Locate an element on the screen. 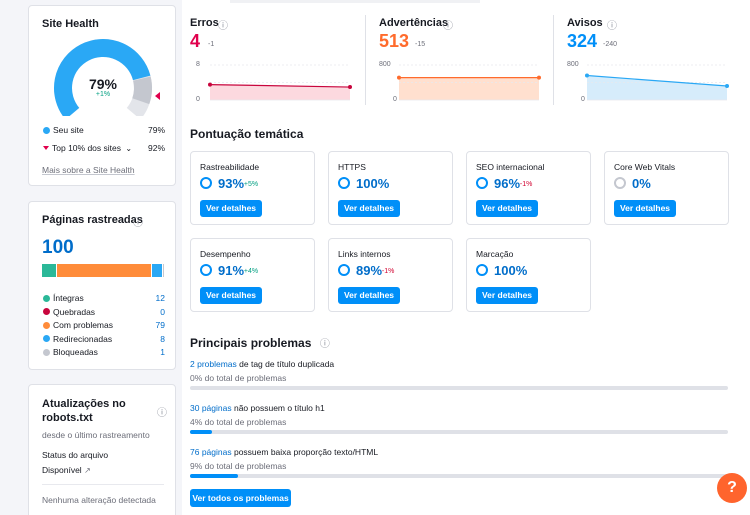 The image size is (750, 515). crawled-pages-title: Páginas rastreadas is located at coordinates (92, 220).